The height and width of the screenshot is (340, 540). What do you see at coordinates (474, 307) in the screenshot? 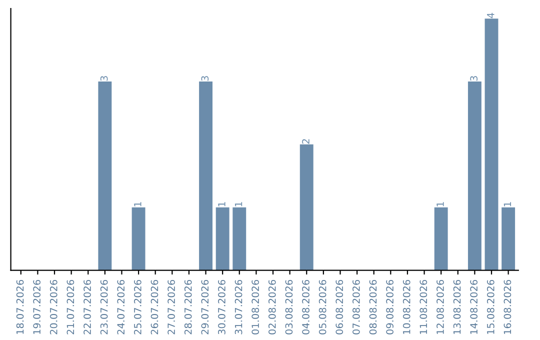
I see `x-tick-label: 14.08.2026` at bounding box center [474, 307].